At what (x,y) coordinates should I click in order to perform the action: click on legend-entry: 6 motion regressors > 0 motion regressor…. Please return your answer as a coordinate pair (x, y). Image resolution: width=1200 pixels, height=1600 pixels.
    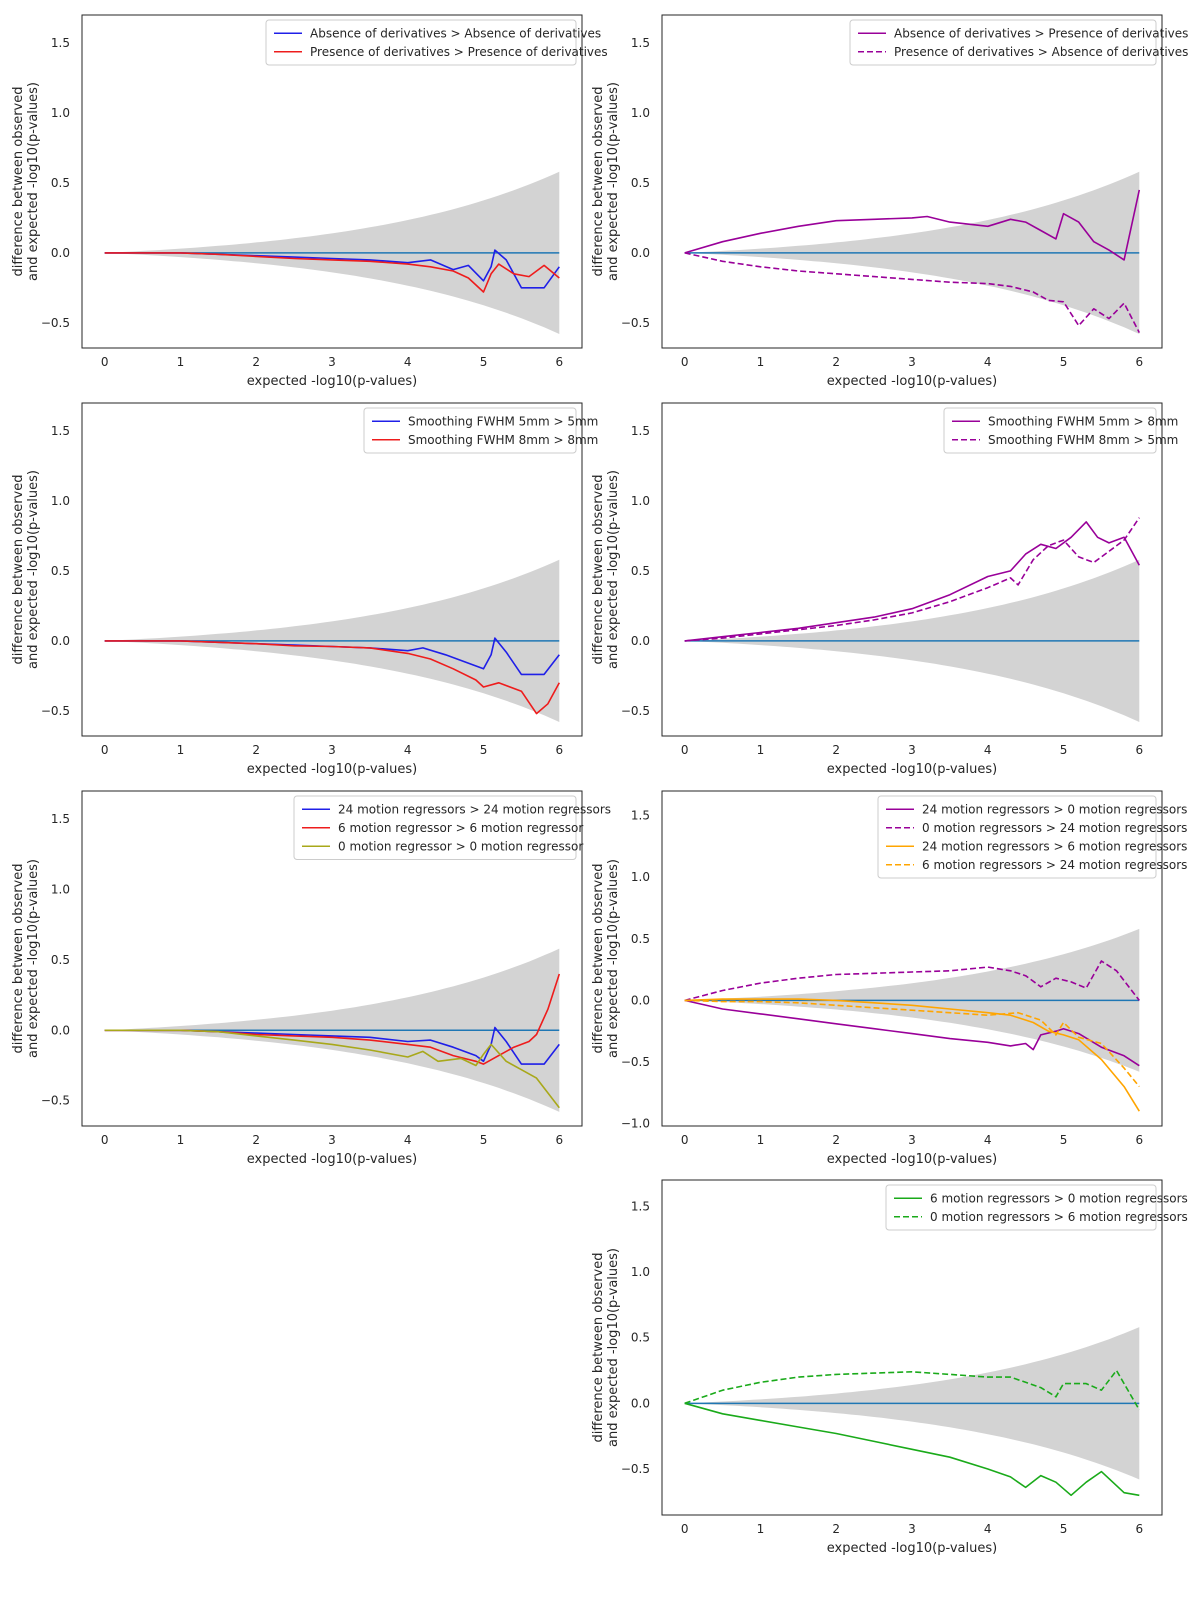
    Looking at the image, I should click on (1059, 1198).